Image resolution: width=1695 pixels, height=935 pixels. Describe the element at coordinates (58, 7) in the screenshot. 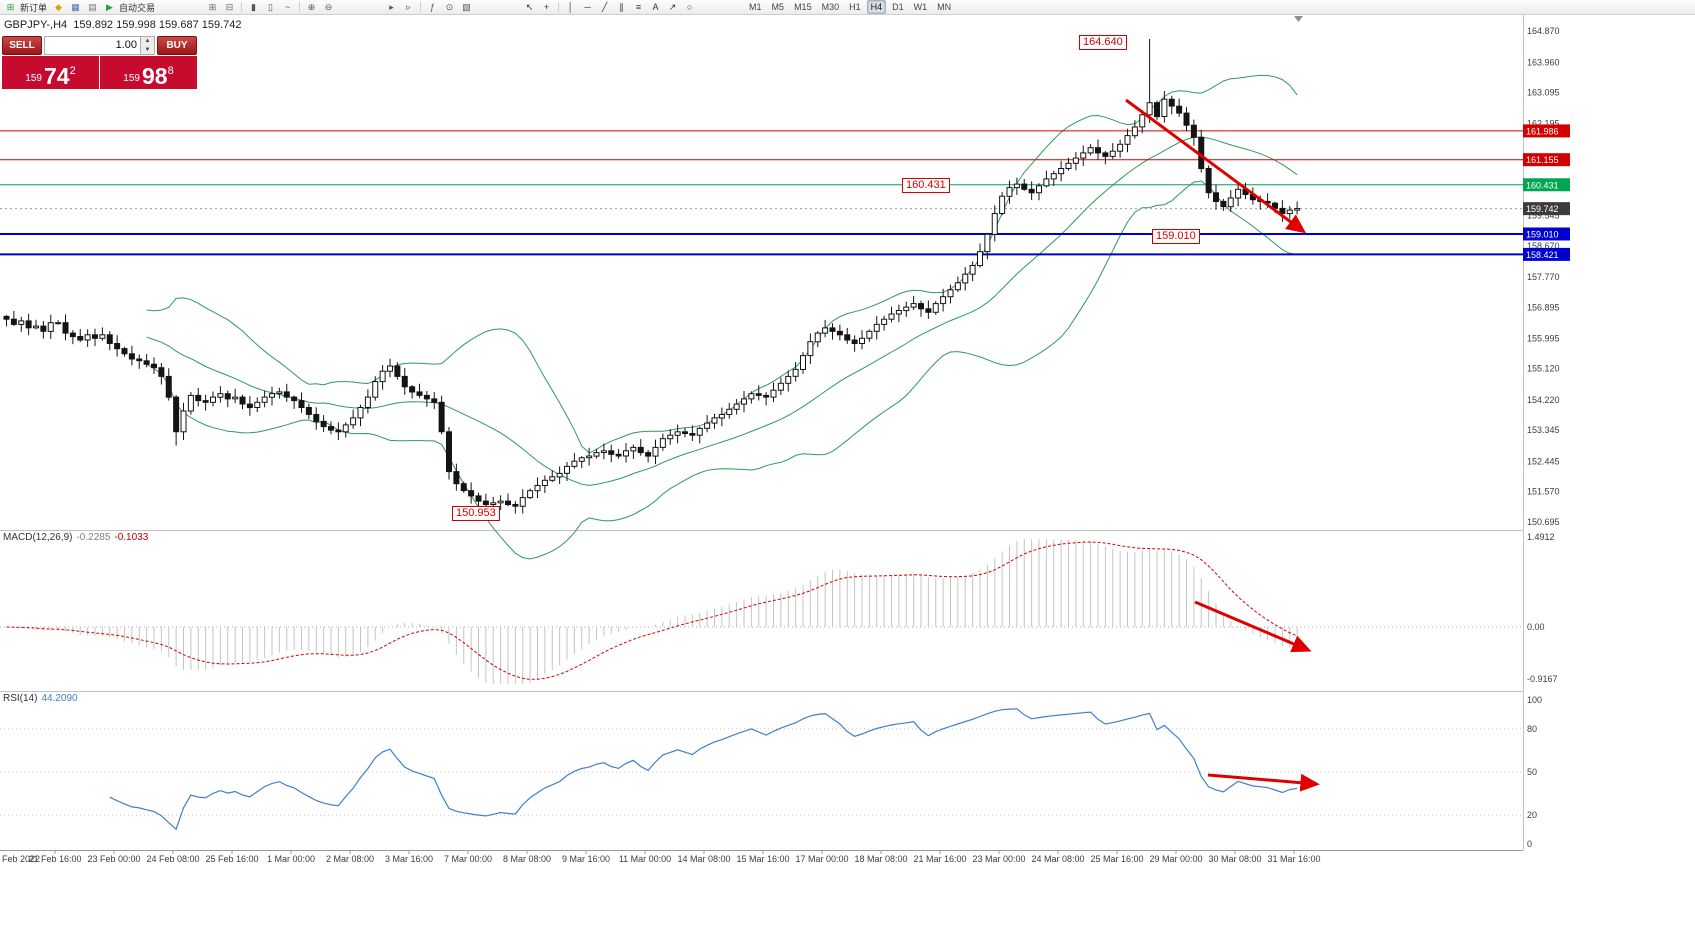

I see `market-watch-icon: ◆` at that location.